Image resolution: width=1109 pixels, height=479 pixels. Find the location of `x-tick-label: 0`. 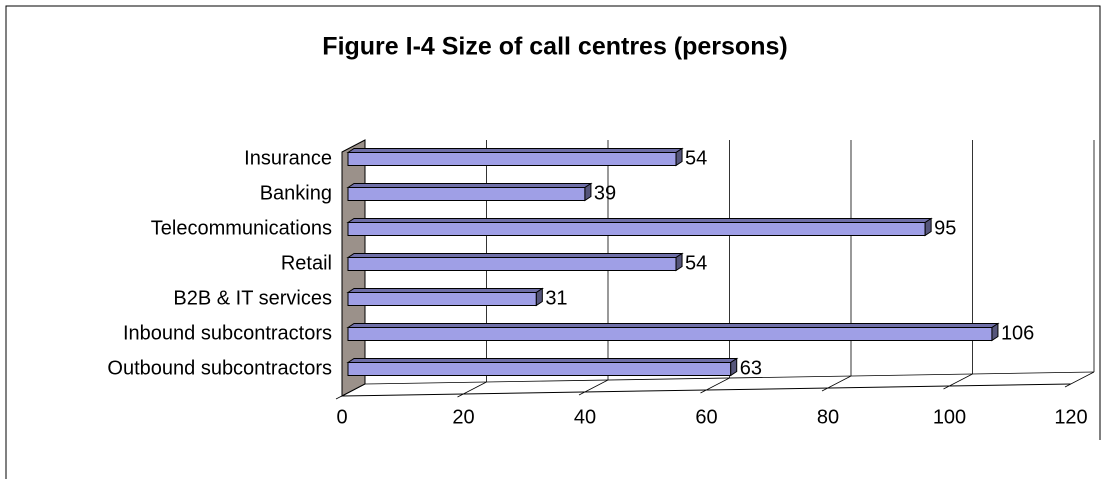

x-tick-label: 0 is located at coordinates (341, 417).